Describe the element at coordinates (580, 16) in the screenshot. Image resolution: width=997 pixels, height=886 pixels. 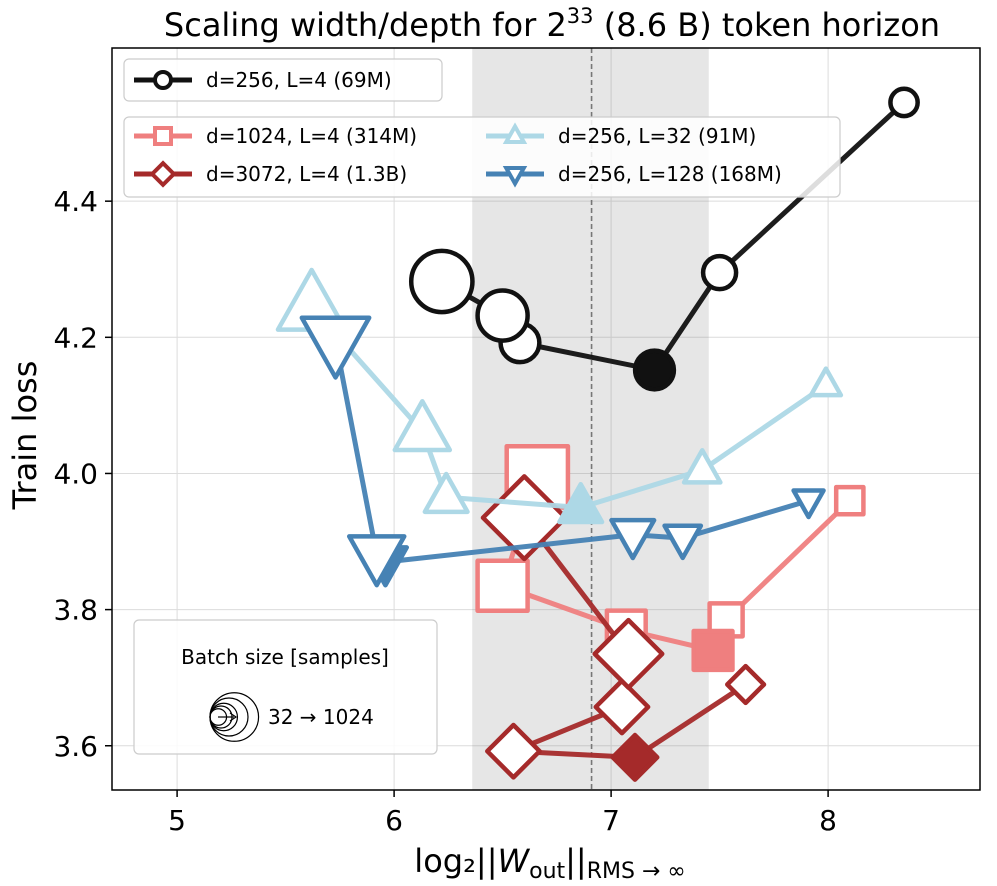
I see `title-superscript: 33` at that location.